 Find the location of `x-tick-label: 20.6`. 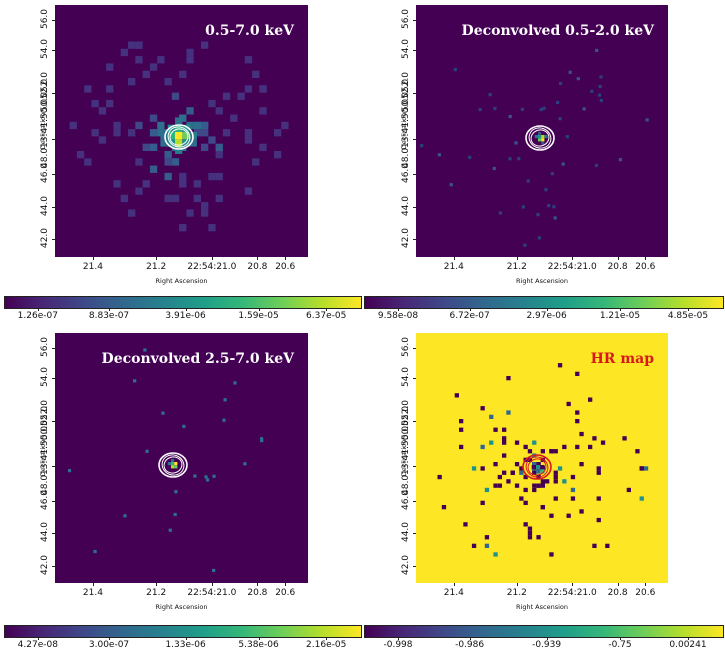

x-tick-label: 20.6 is located at coordinates (645, 267).